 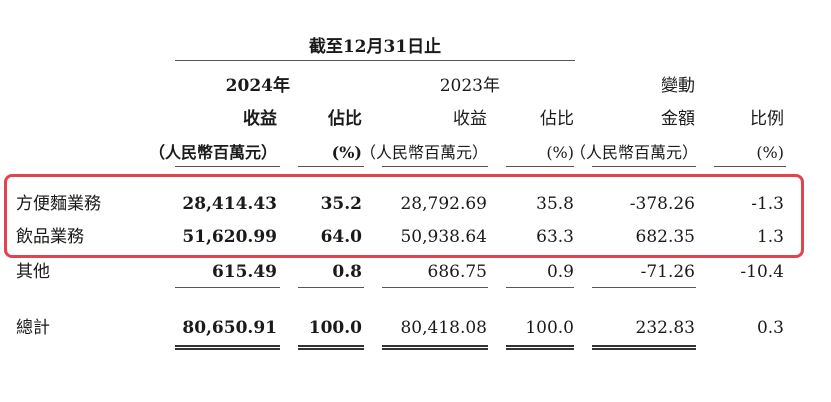 What do you see at coordinates (457, 272) in the screenshot?
I see `cell-rev2023: 686.75` at bounding box center [457, 272].